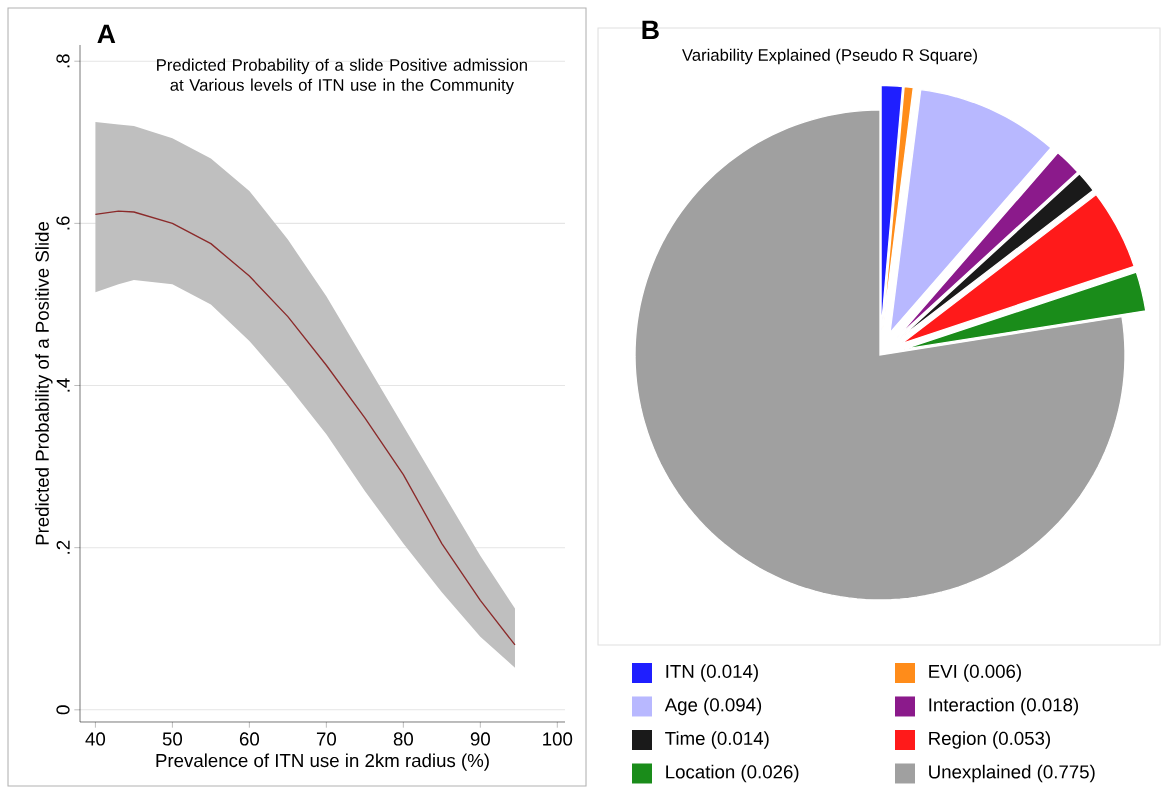  Describe the element at coordinates (717, 740) in the screenshot. I see `legend-label: Time (0.014)` at that location.